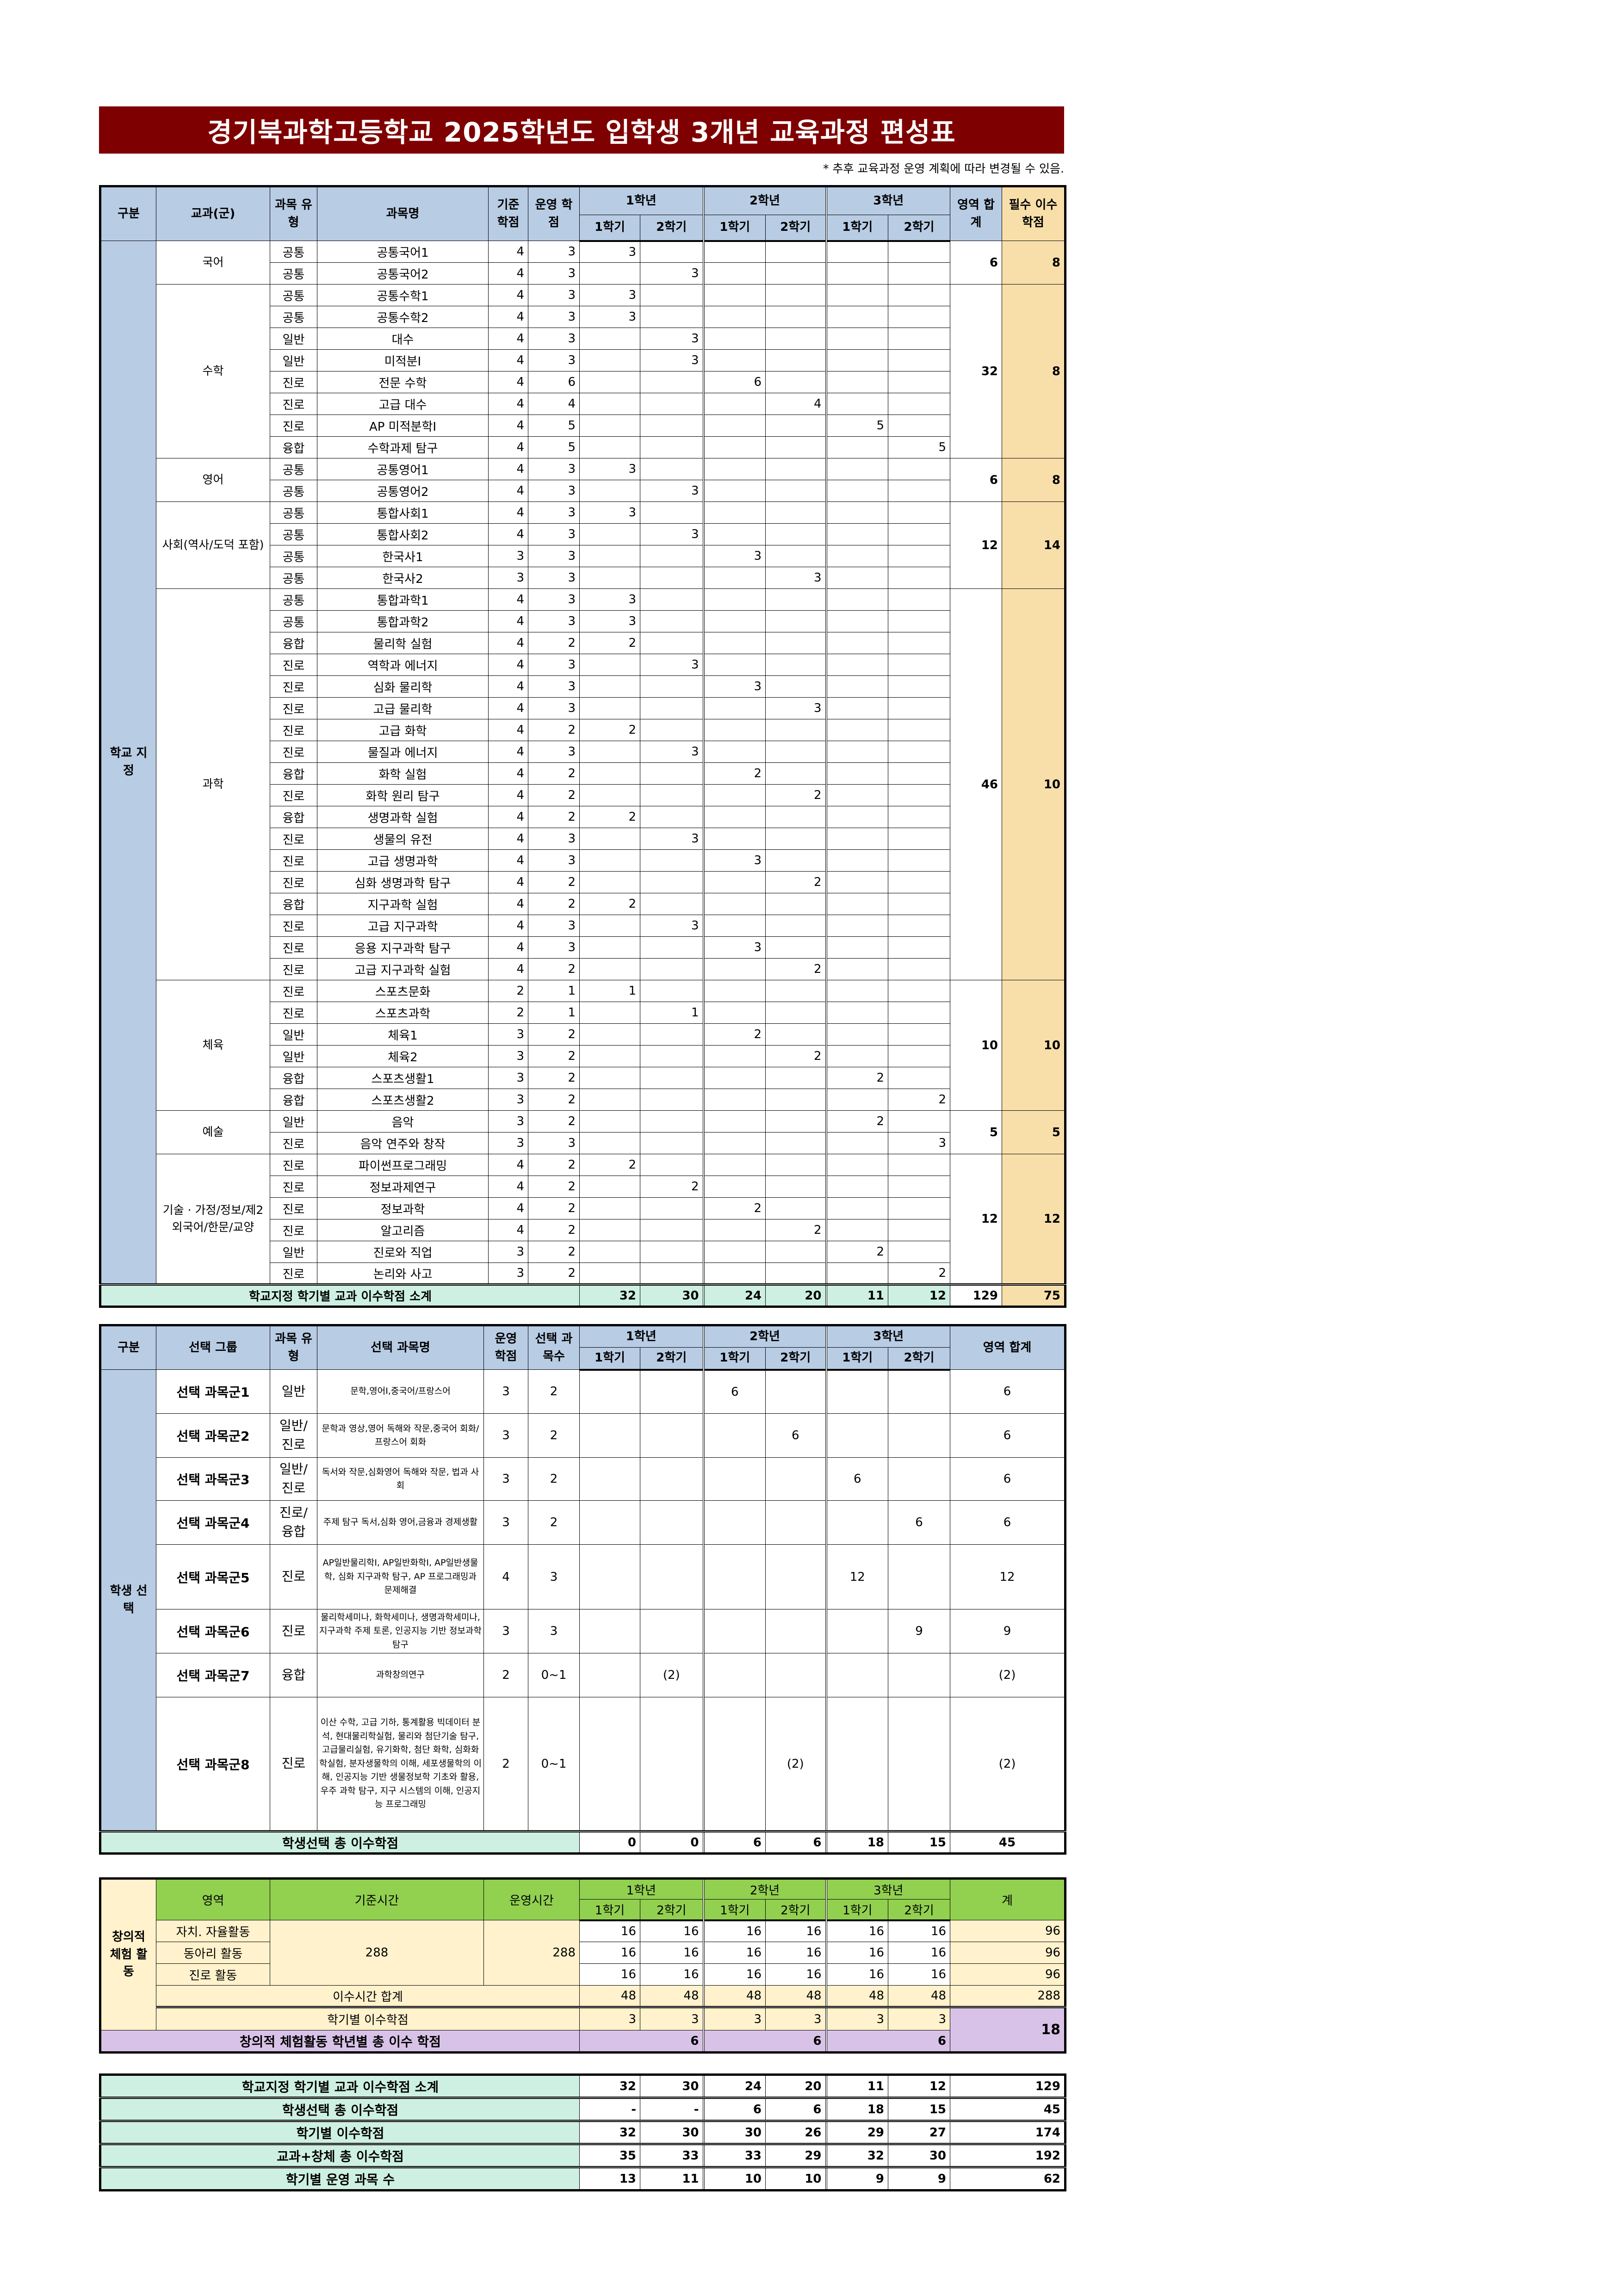  Describe the element at coordinates (554, 1631) in the screenshot. I see `selection-count: 3` at that location.